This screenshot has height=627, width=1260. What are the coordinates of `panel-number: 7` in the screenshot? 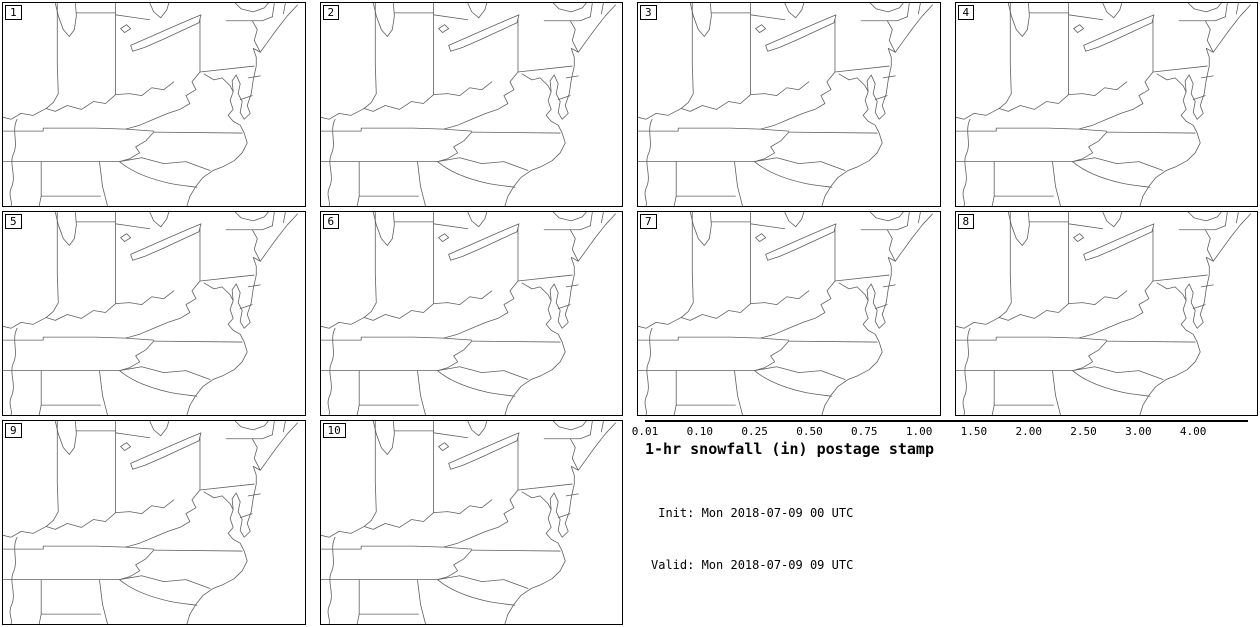 It's located at (648, 221).